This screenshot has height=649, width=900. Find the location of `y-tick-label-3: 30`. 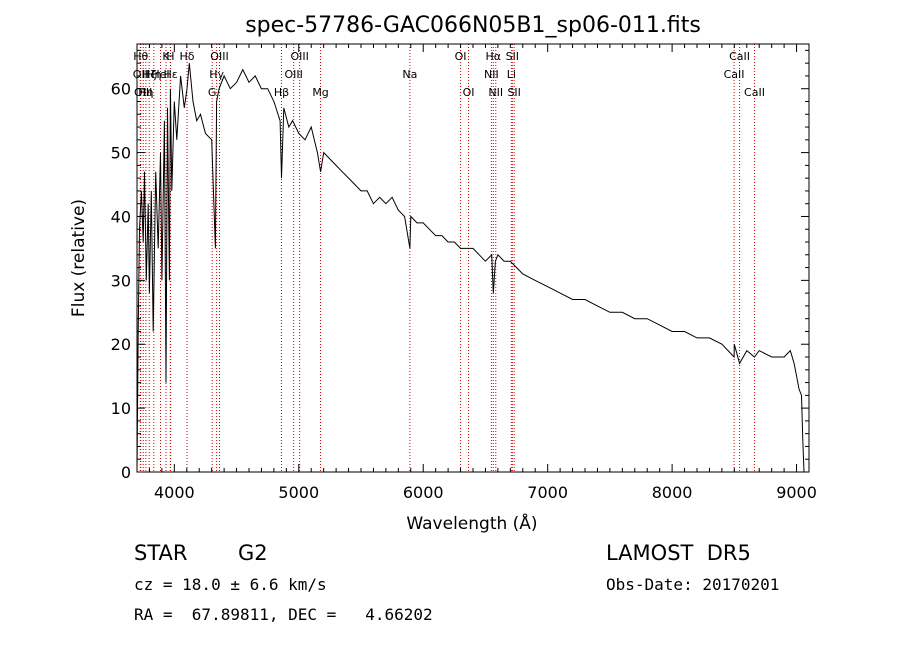

y-tick-label-3: 30 is located at coordinates (121, 280).